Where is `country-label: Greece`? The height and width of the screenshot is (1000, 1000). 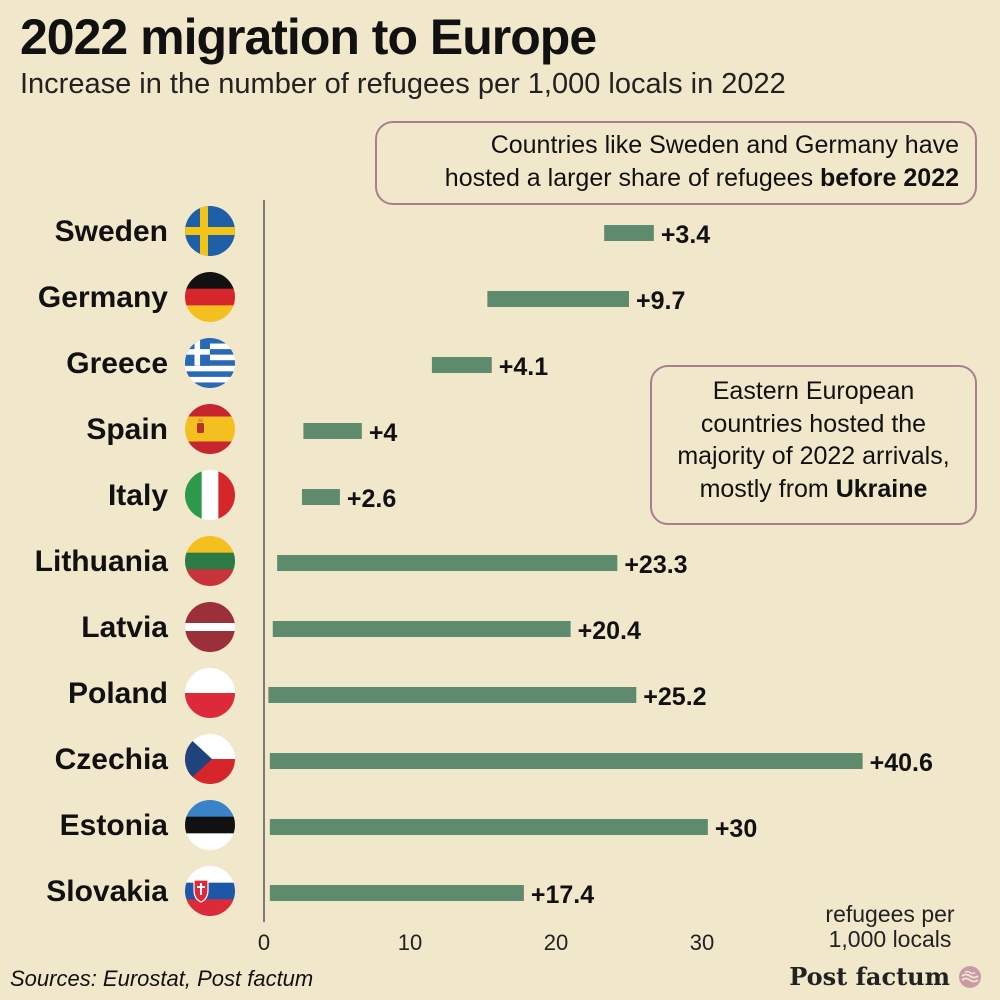
country-label: Greece is located at coordinates (117, 363).